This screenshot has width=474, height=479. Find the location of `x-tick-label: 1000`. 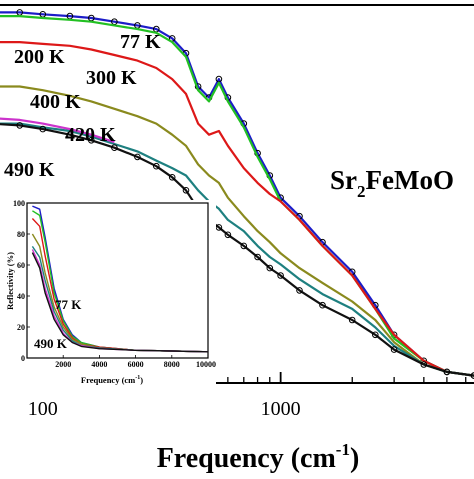

x-tick-label: 1000 is located at coordinates (281, 409).